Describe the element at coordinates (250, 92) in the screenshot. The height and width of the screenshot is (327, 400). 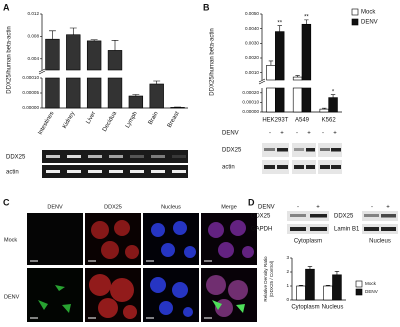
I see `y-tick-label: 0.00020` at that location.